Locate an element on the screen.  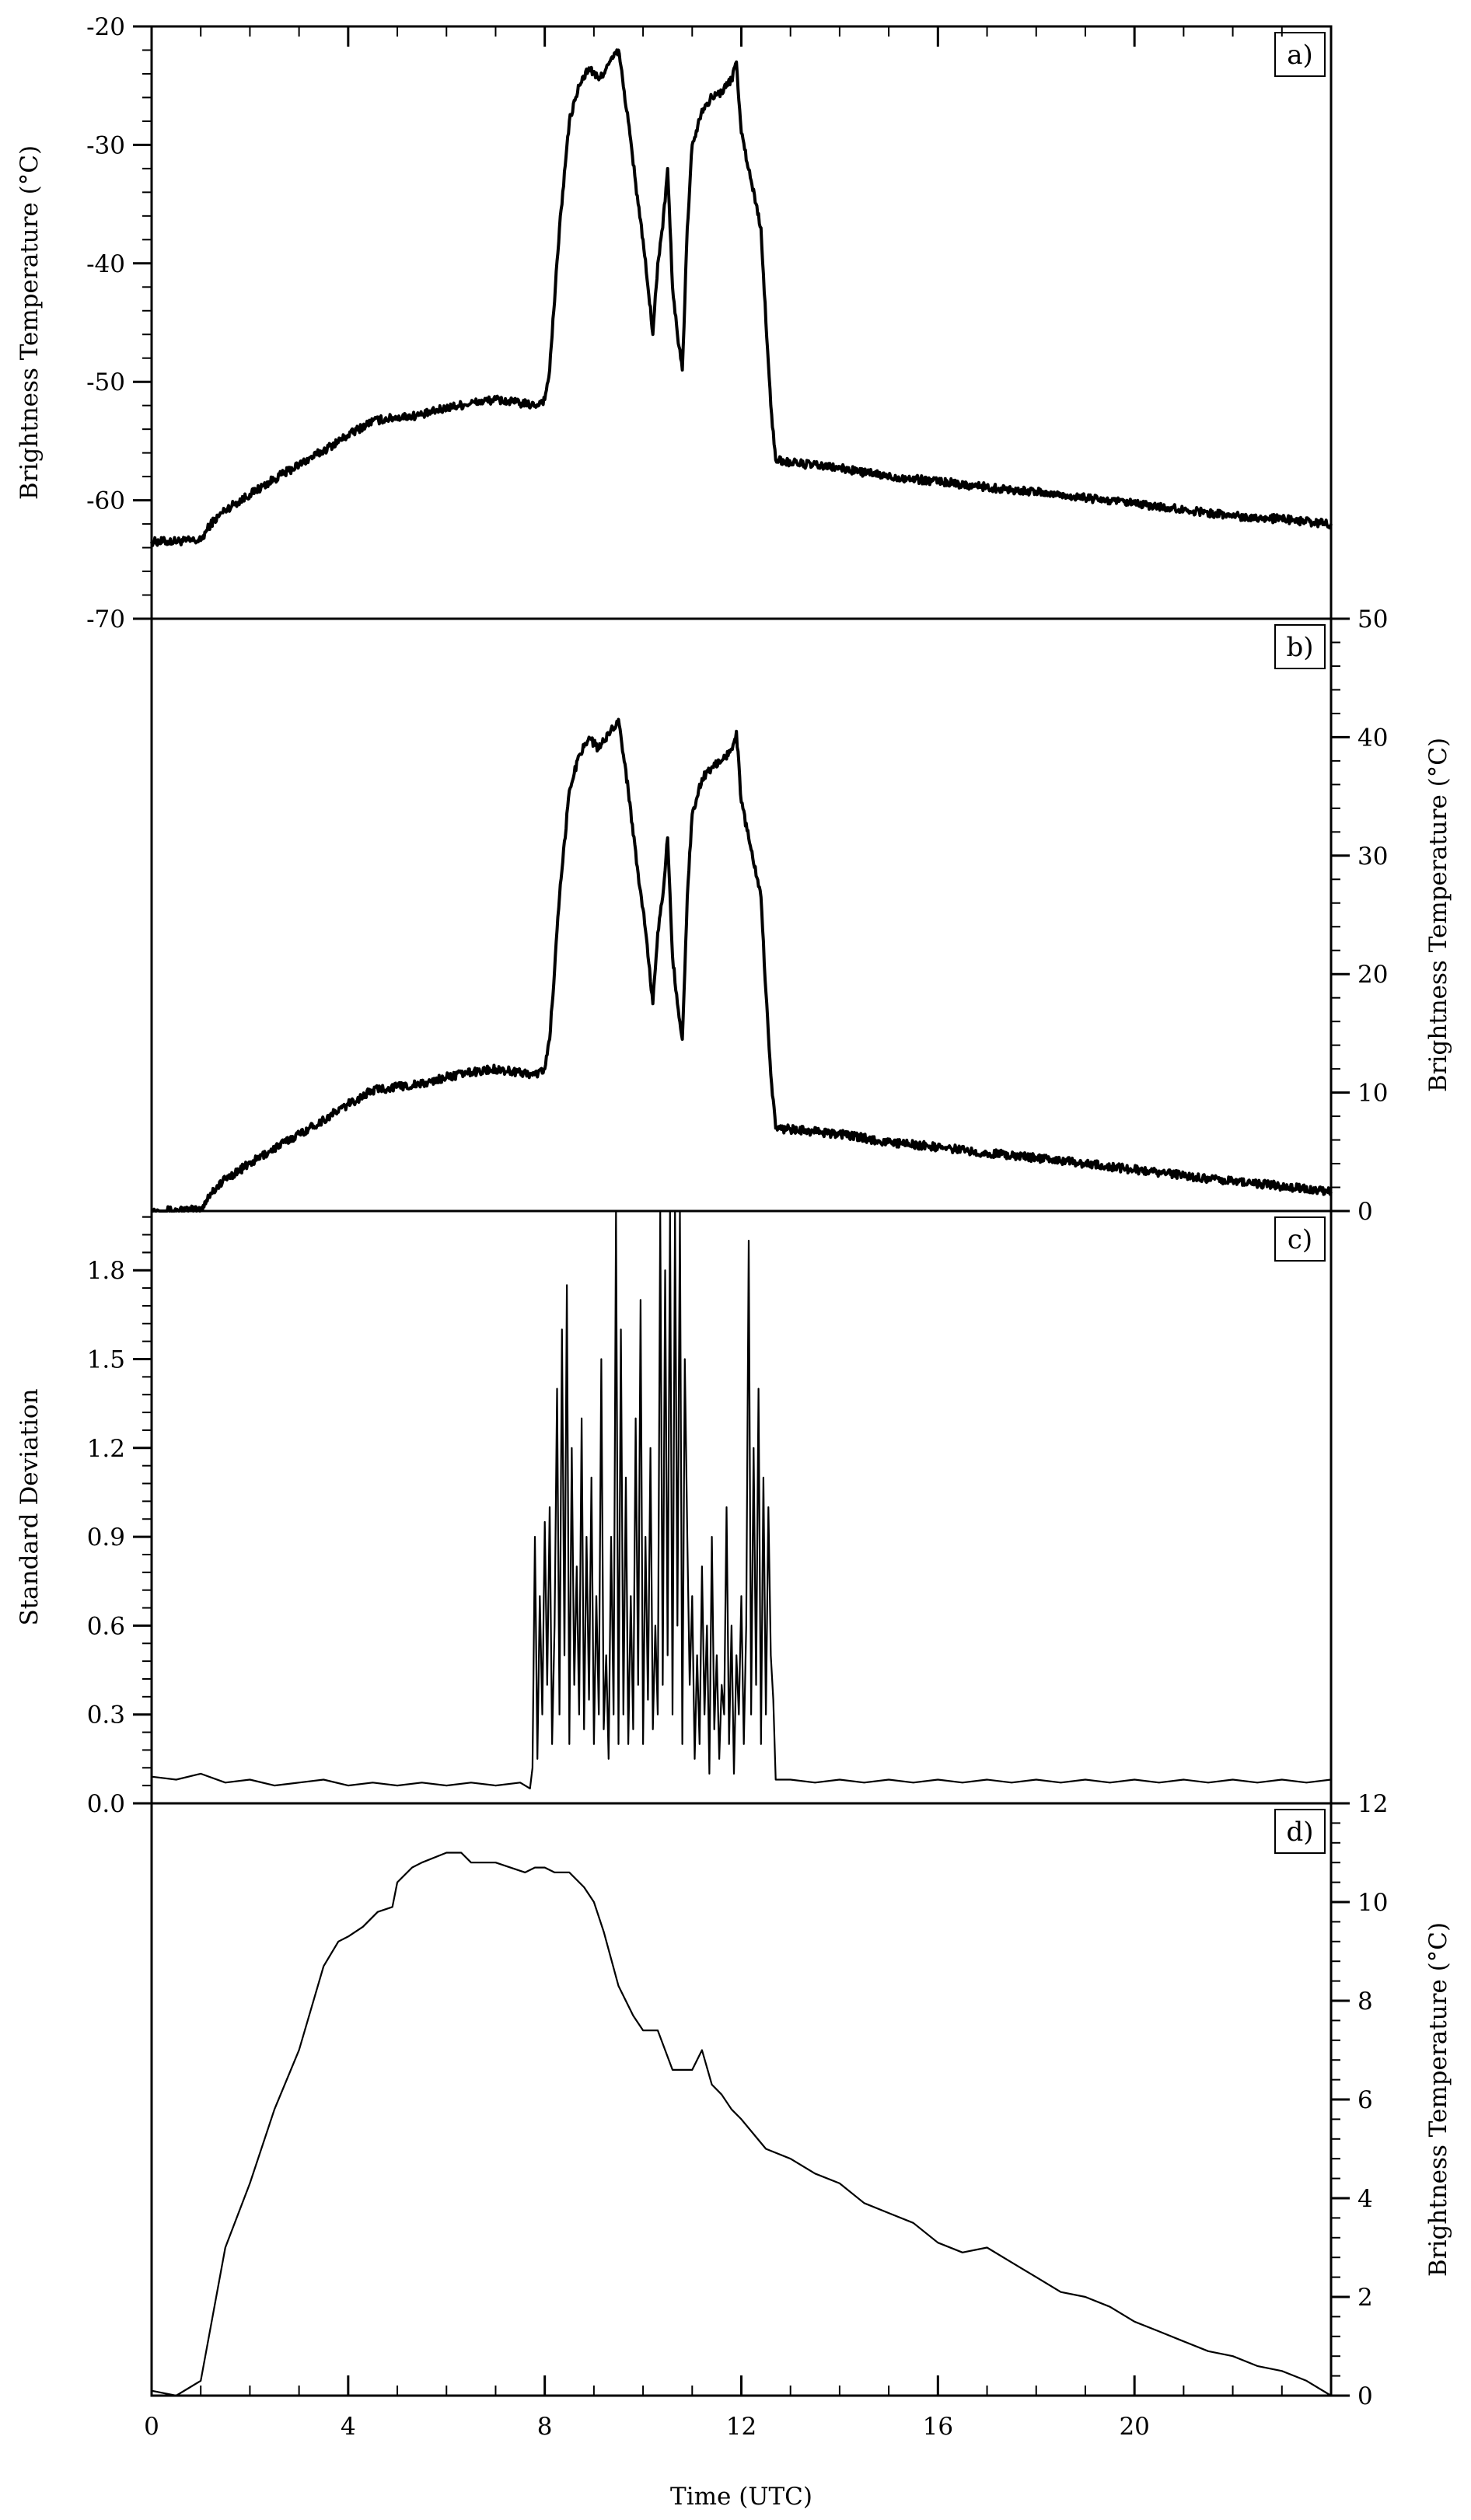
panel-b-ylabel: Brightness Temperature (°C) is located at coordinates (1438, 915).